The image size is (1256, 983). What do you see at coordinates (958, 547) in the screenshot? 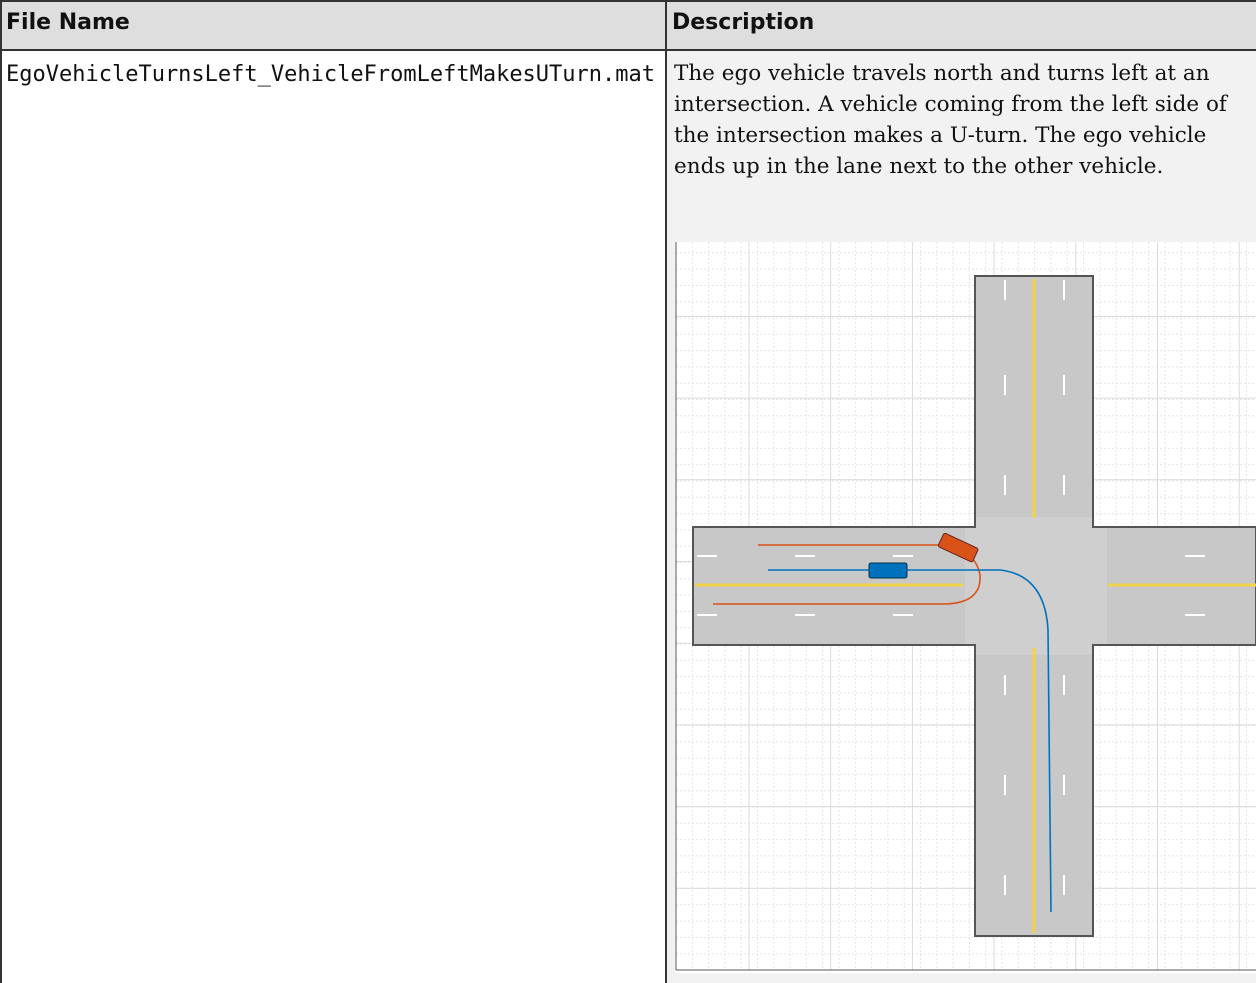
I see `other-vehicle` at bounding box center [958, 547].